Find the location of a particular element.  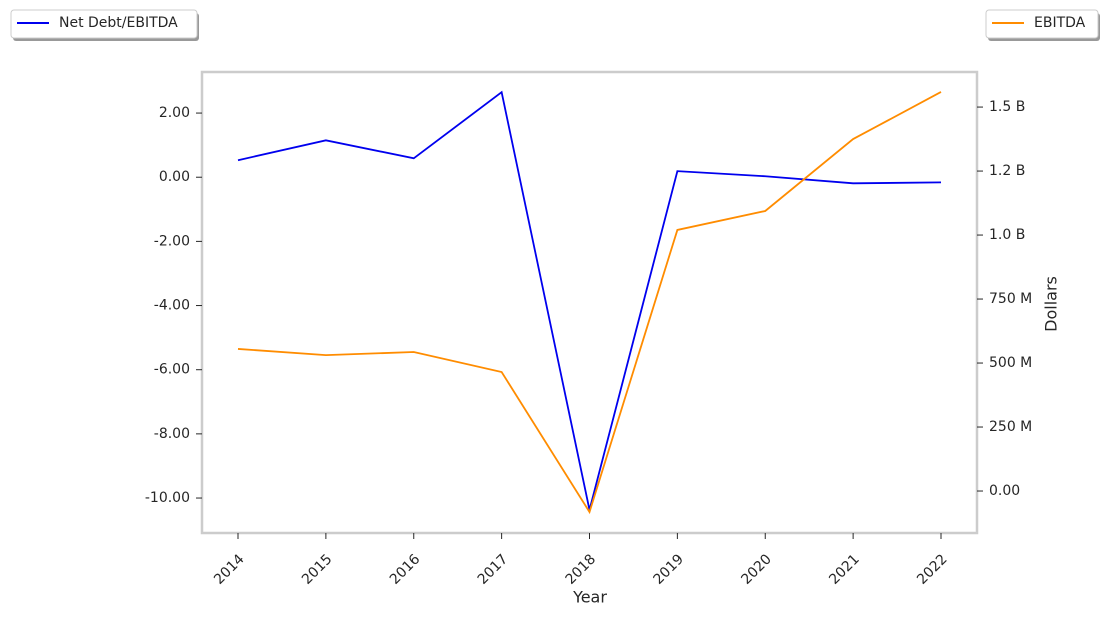

y2-tick-label: 1.5 B is located at coordinates (1007, 107).